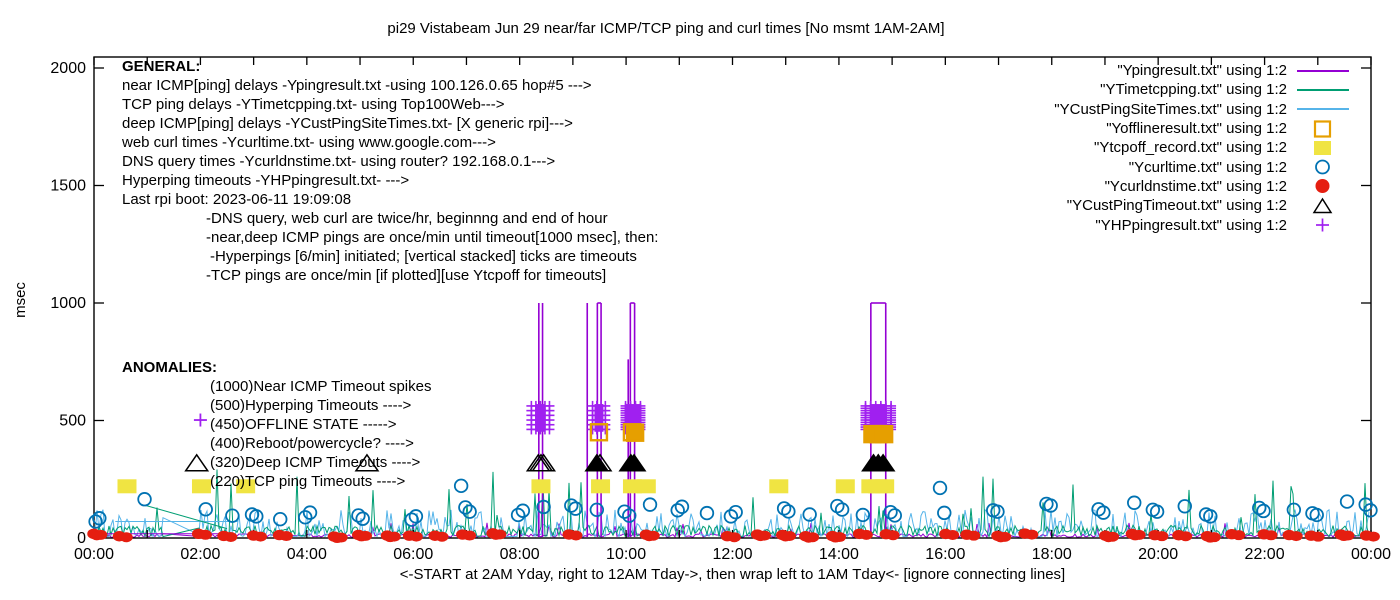 The width and height of the screenshot is (1400, 600). I want to click on legend-label: "YCustPingSiteTimes.txt" using 1:2, so click(1170, 109).